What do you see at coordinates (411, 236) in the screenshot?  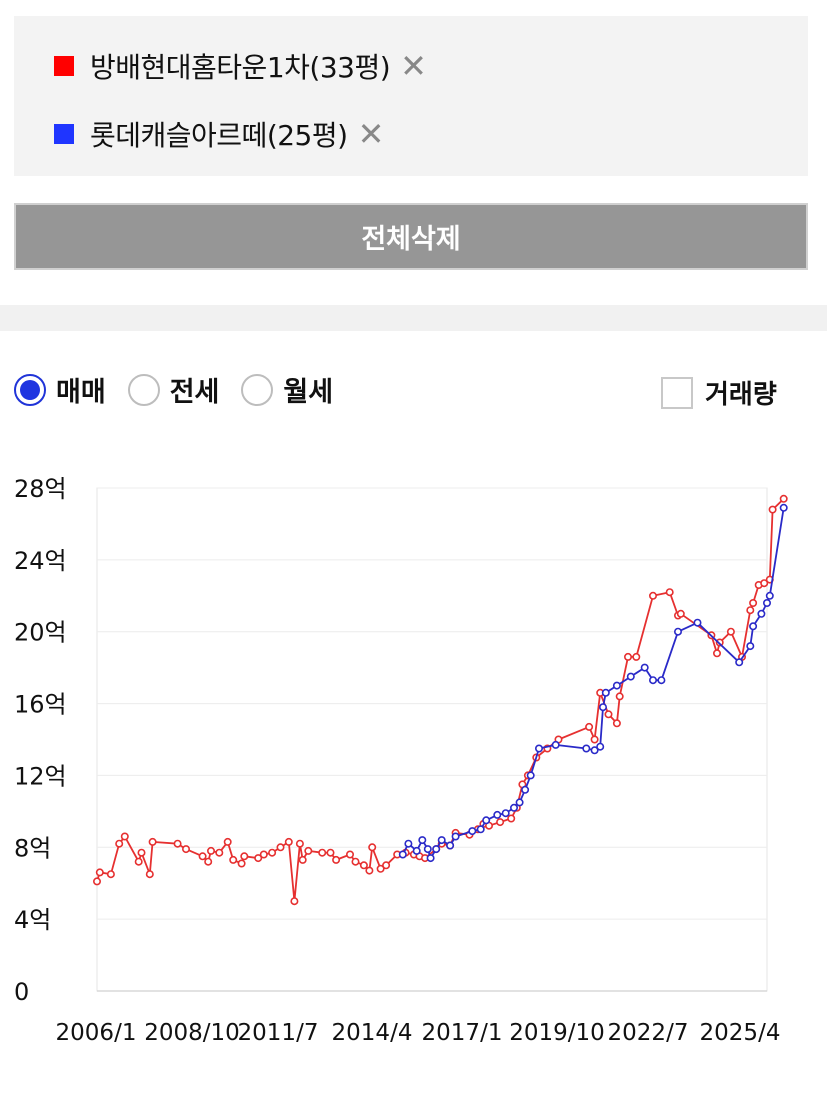 I see `delete-all-button: 전체삭제` at bounding box center [411, 236].